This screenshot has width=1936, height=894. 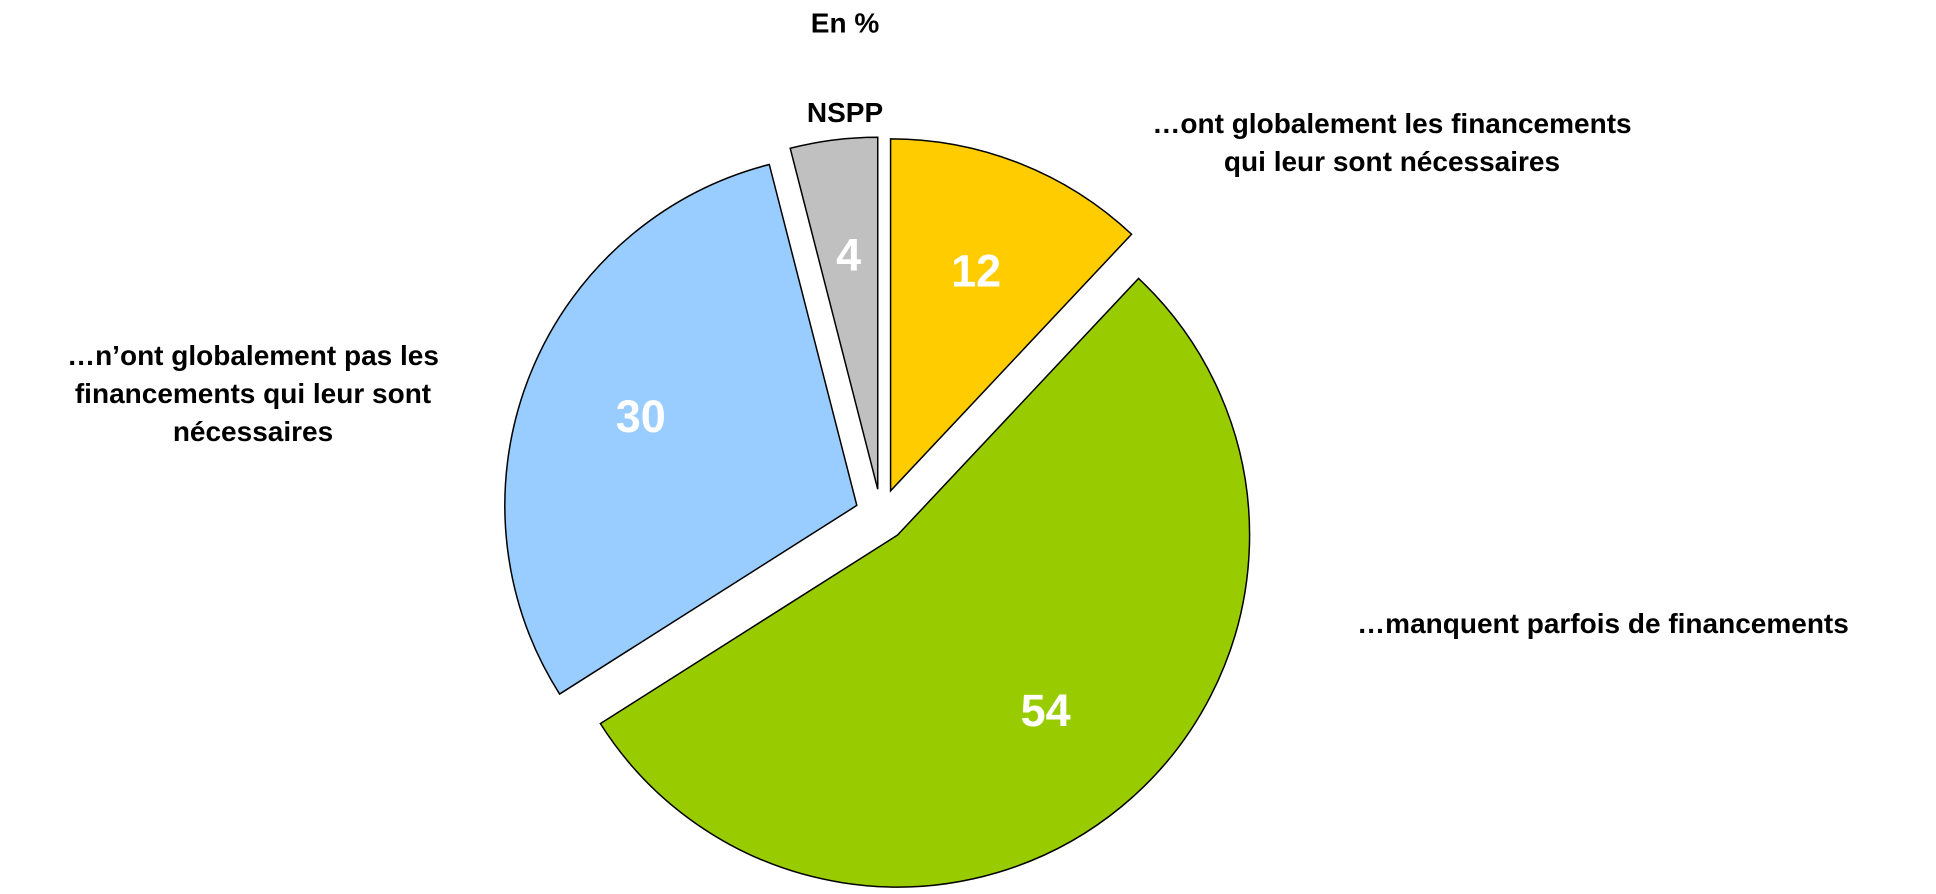 I want to click on value-label: 30, so click(x=641, y=416).